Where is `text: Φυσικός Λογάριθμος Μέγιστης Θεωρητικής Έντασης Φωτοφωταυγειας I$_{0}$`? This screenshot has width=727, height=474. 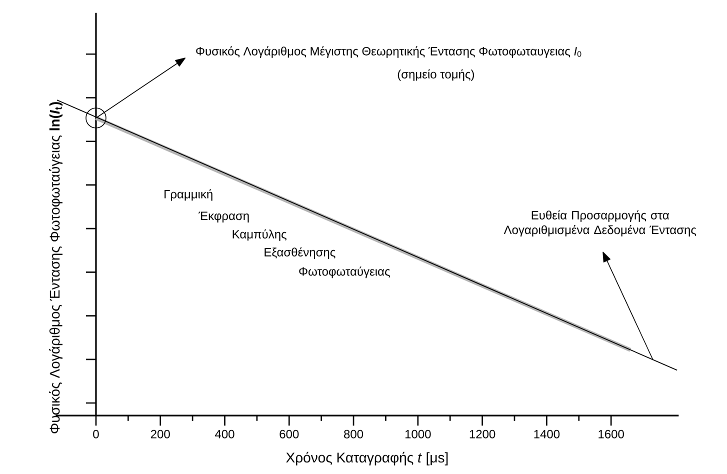
text: Φυσικός Λογάριθμος Μέγιστης Θεωρητικής Έντασης Φωτοφωταυγειας I$_{0}$ is located at coordinates (389, 52).